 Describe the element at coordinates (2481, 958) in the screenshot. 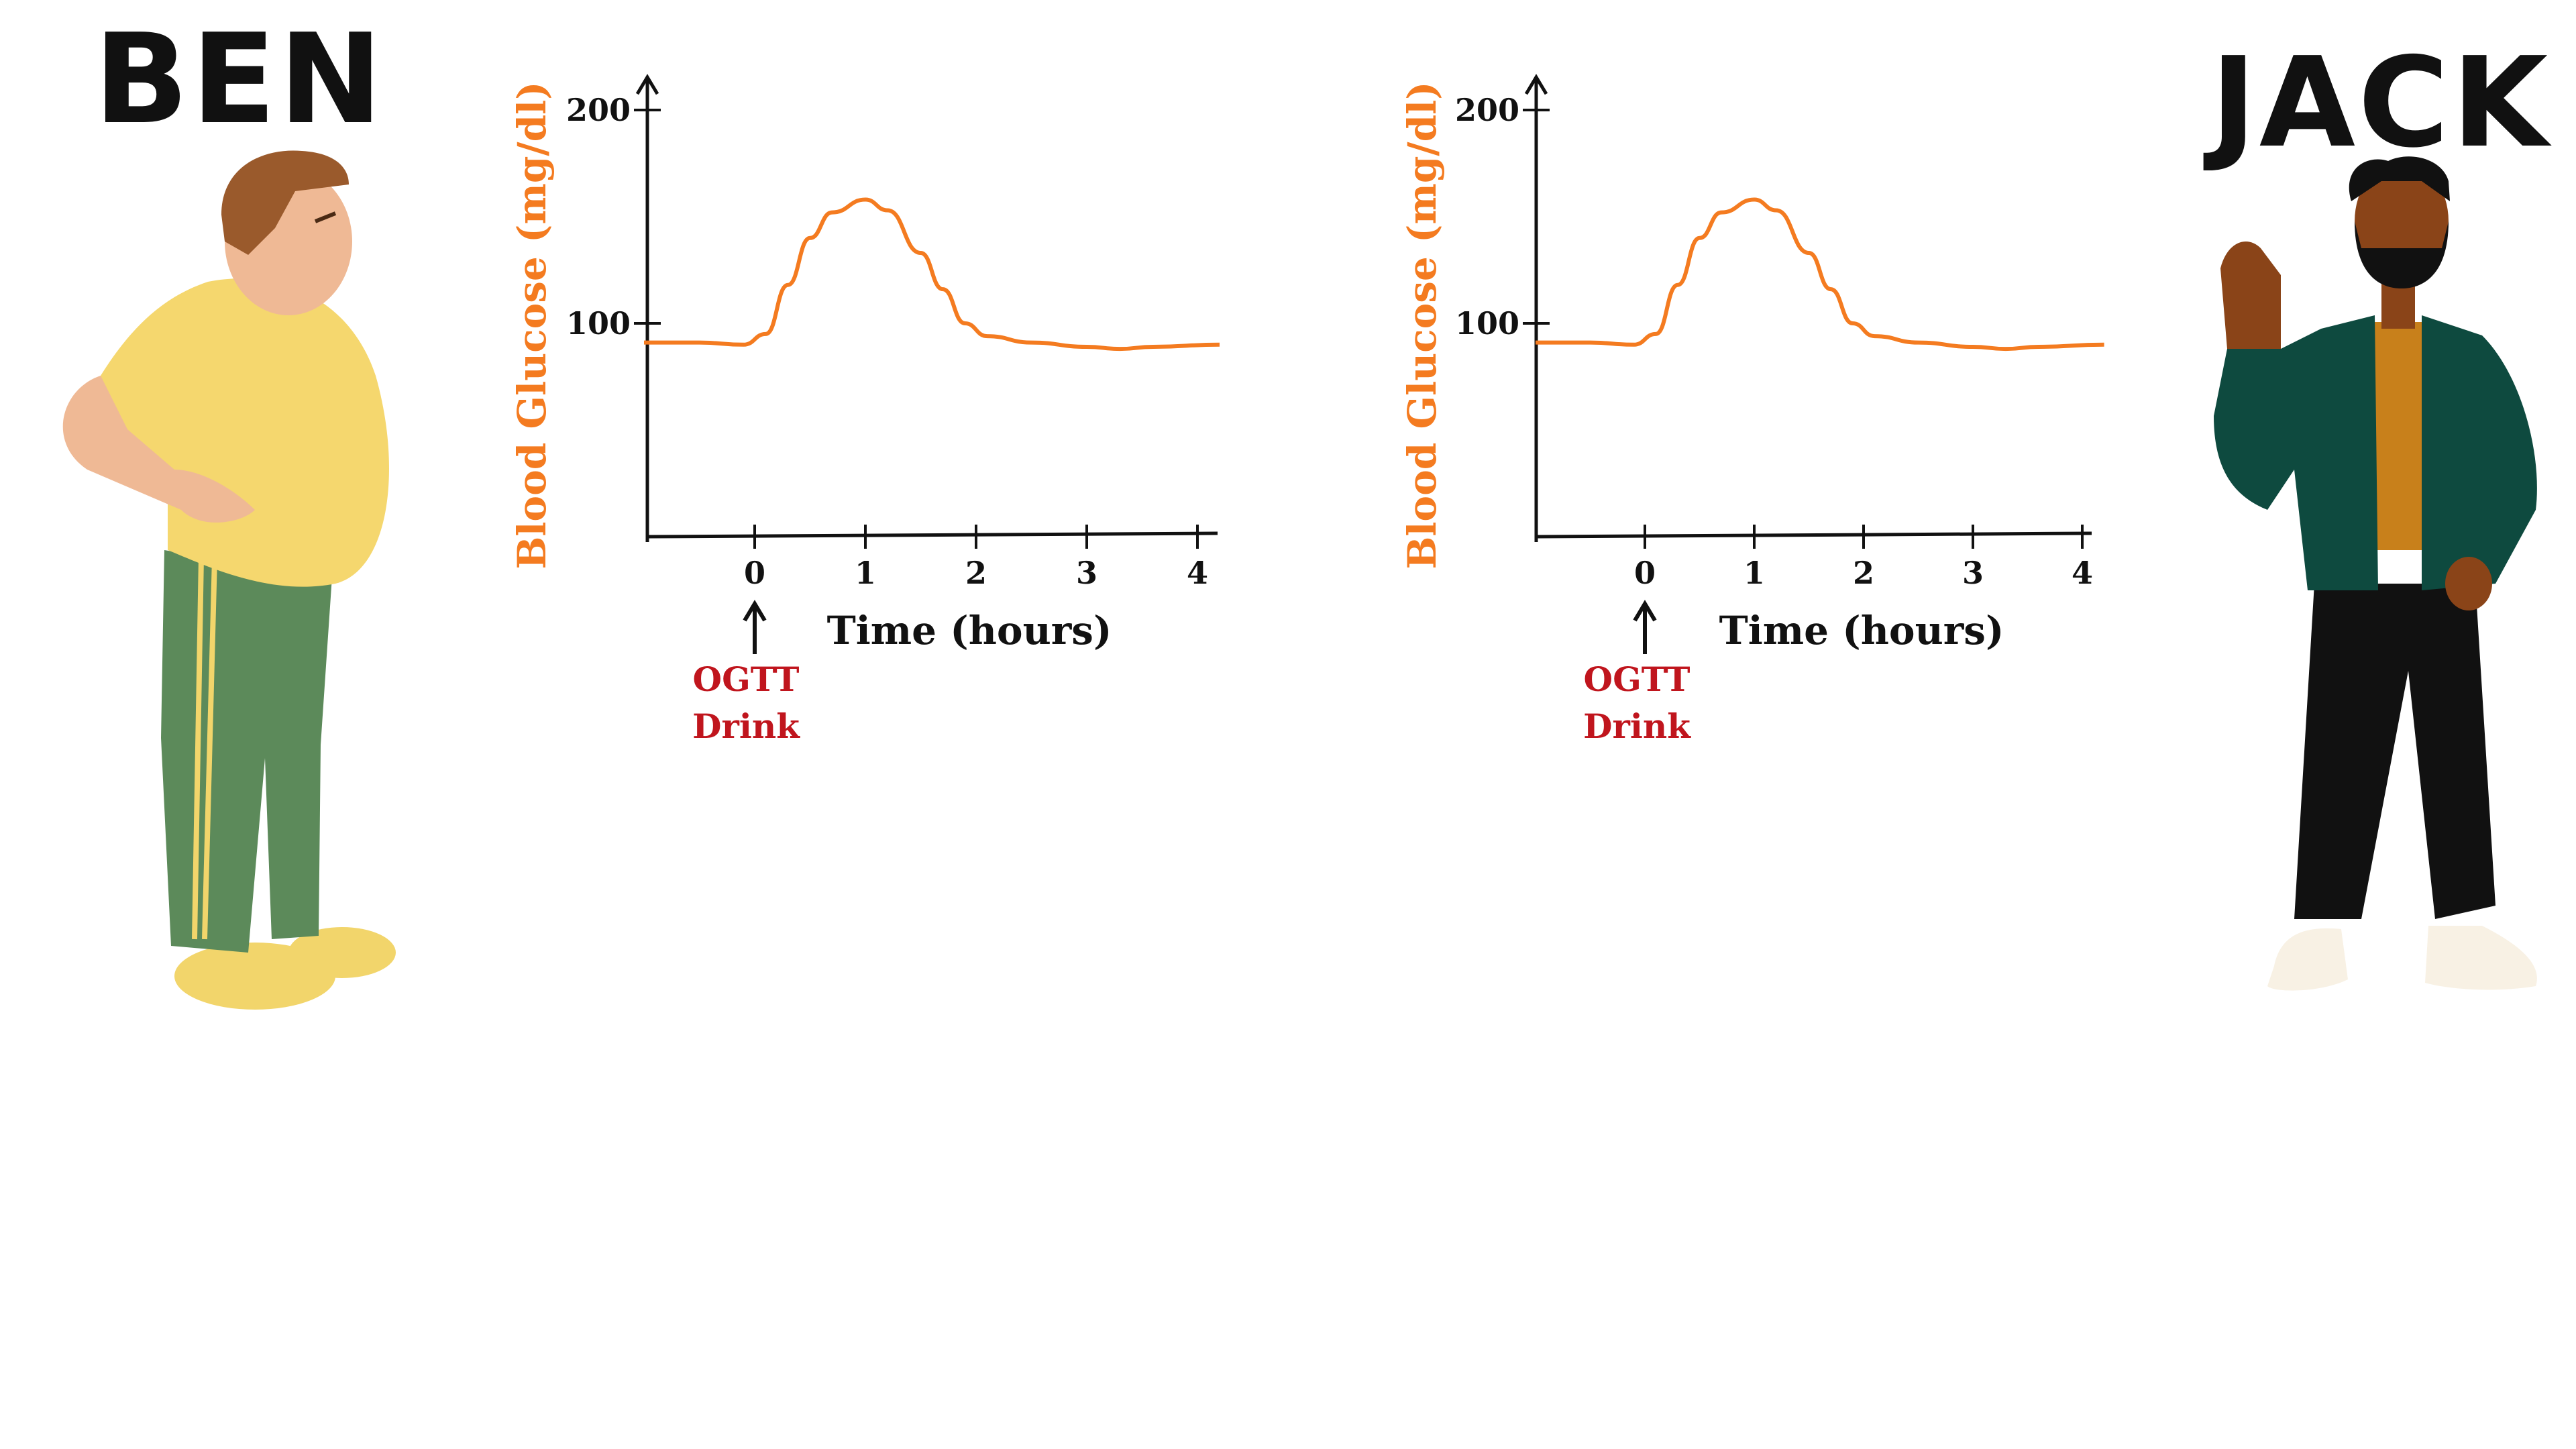

I see `jack-shoe-right` at that location.